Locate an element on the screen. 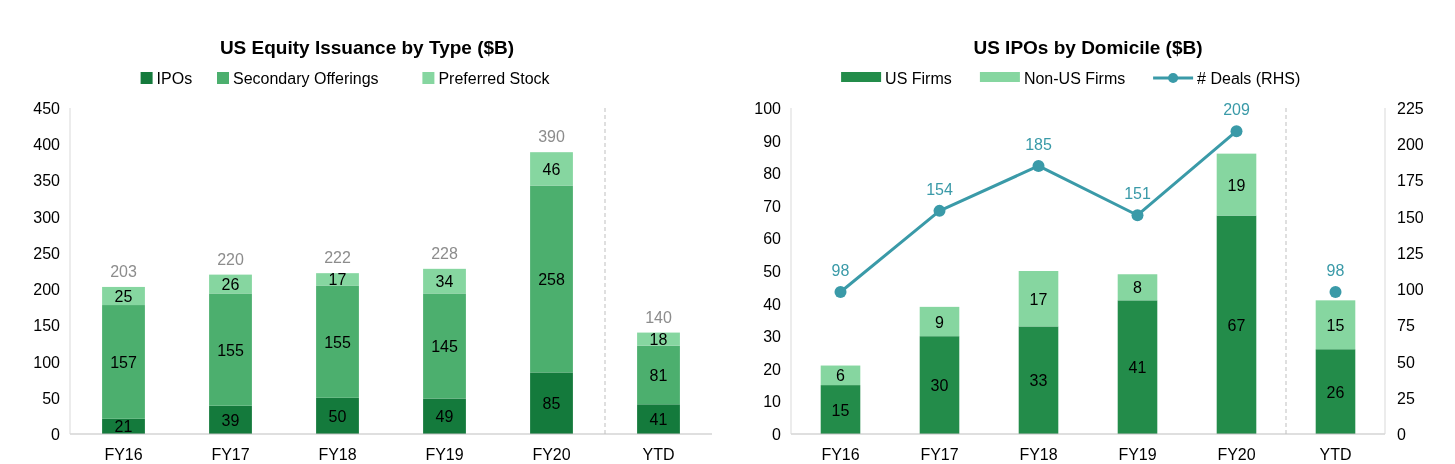 The width and height of the screenshot is (1455, 464). data-label: 157 is located at coordinates (123, 362).